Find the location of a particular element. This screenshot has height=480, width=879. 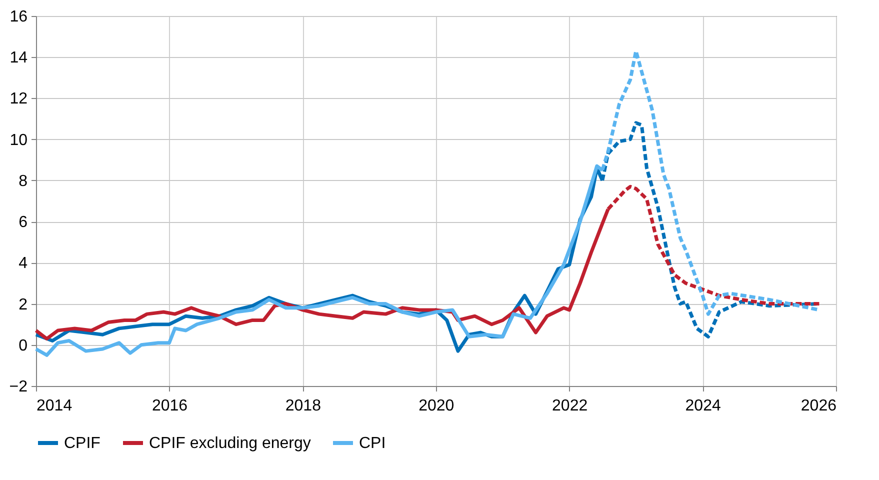

x-tick-label: 2020 is located at coordinates (436, 406).